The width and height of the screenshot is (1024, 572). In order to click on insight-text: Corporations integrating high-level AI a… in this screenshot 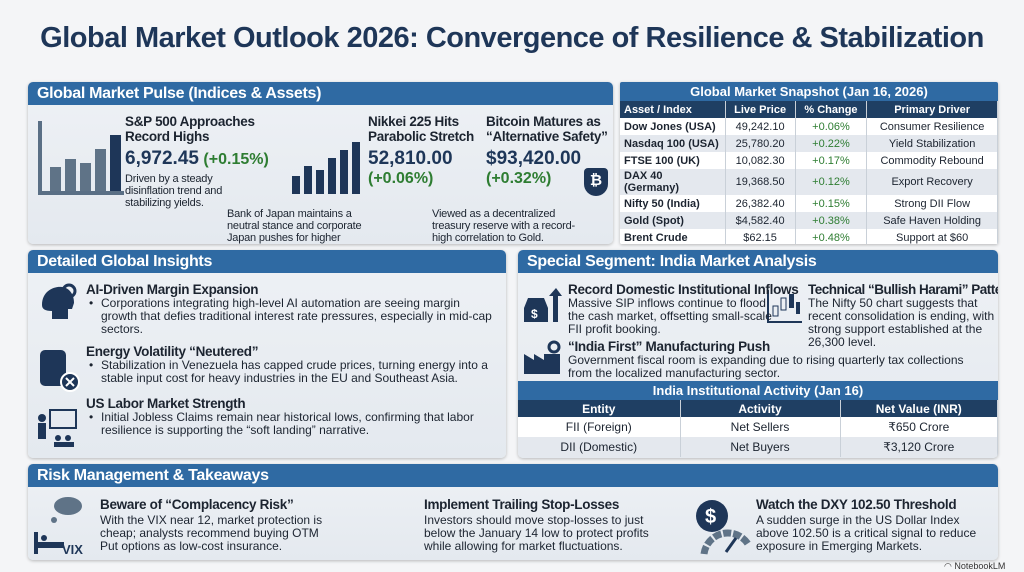, I will do `click(291, 316)`.